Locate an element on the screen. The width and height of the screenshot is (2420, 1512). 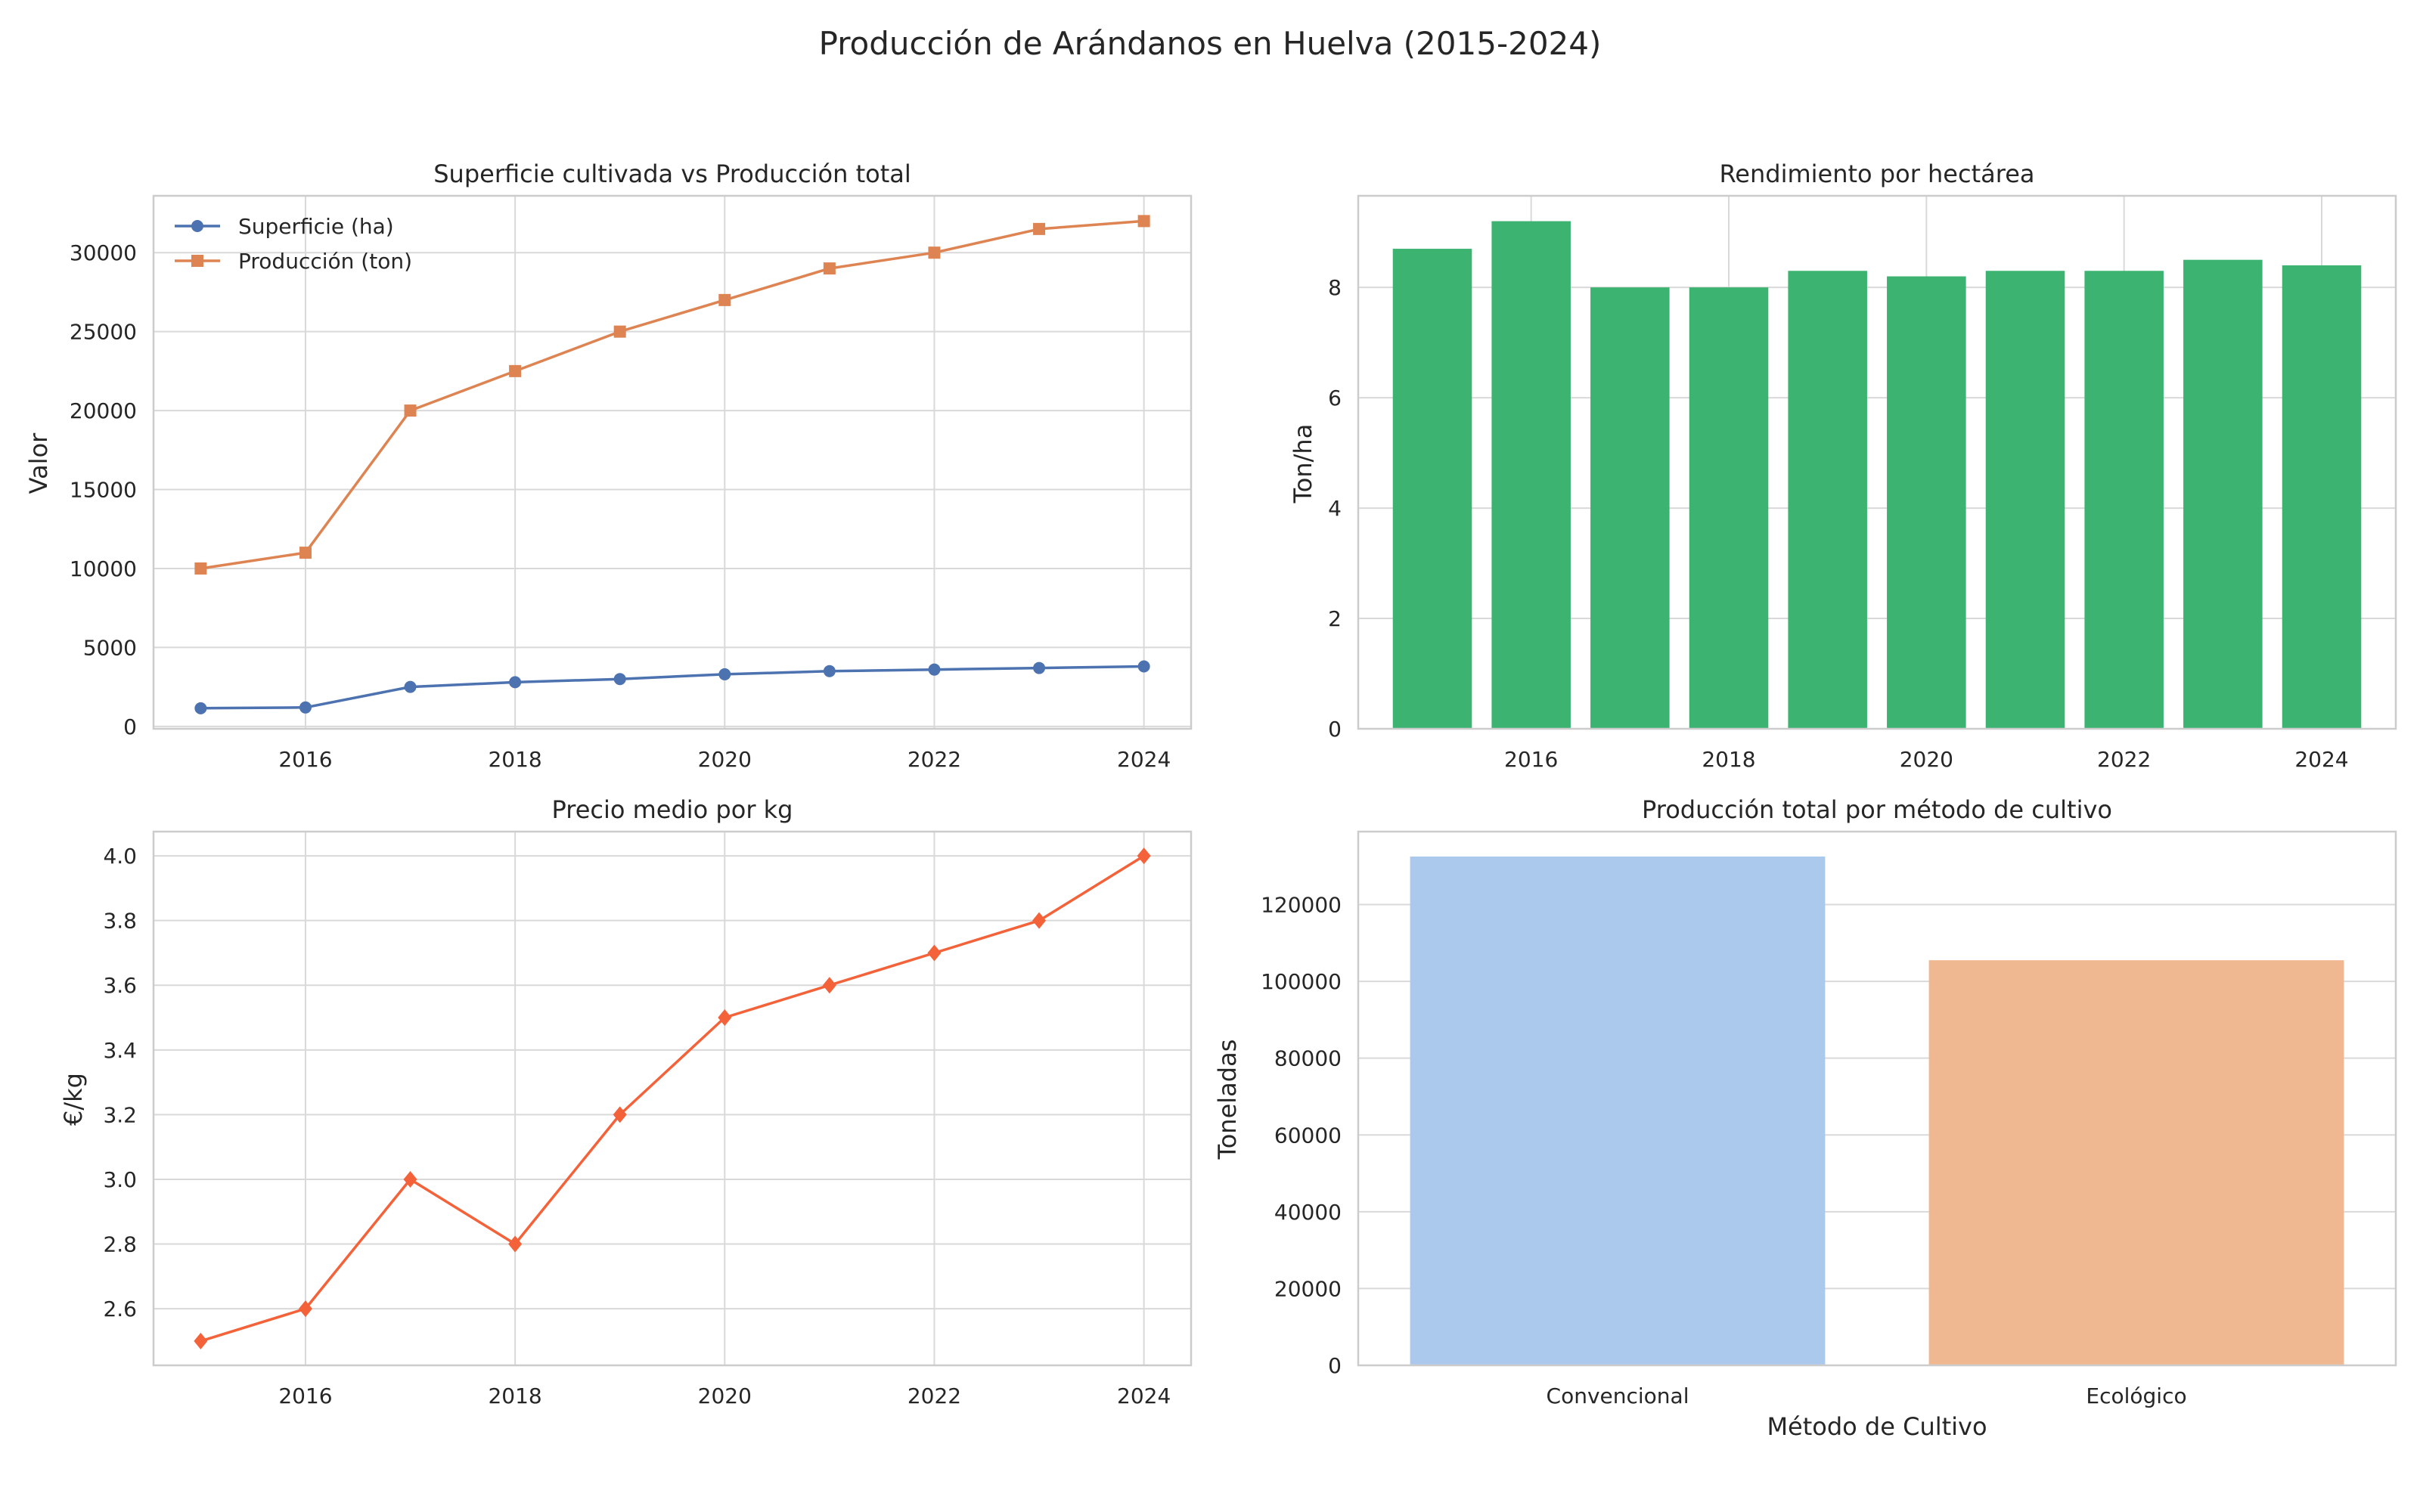
y-axis-label: Valor is located at coordinates (38, 463).